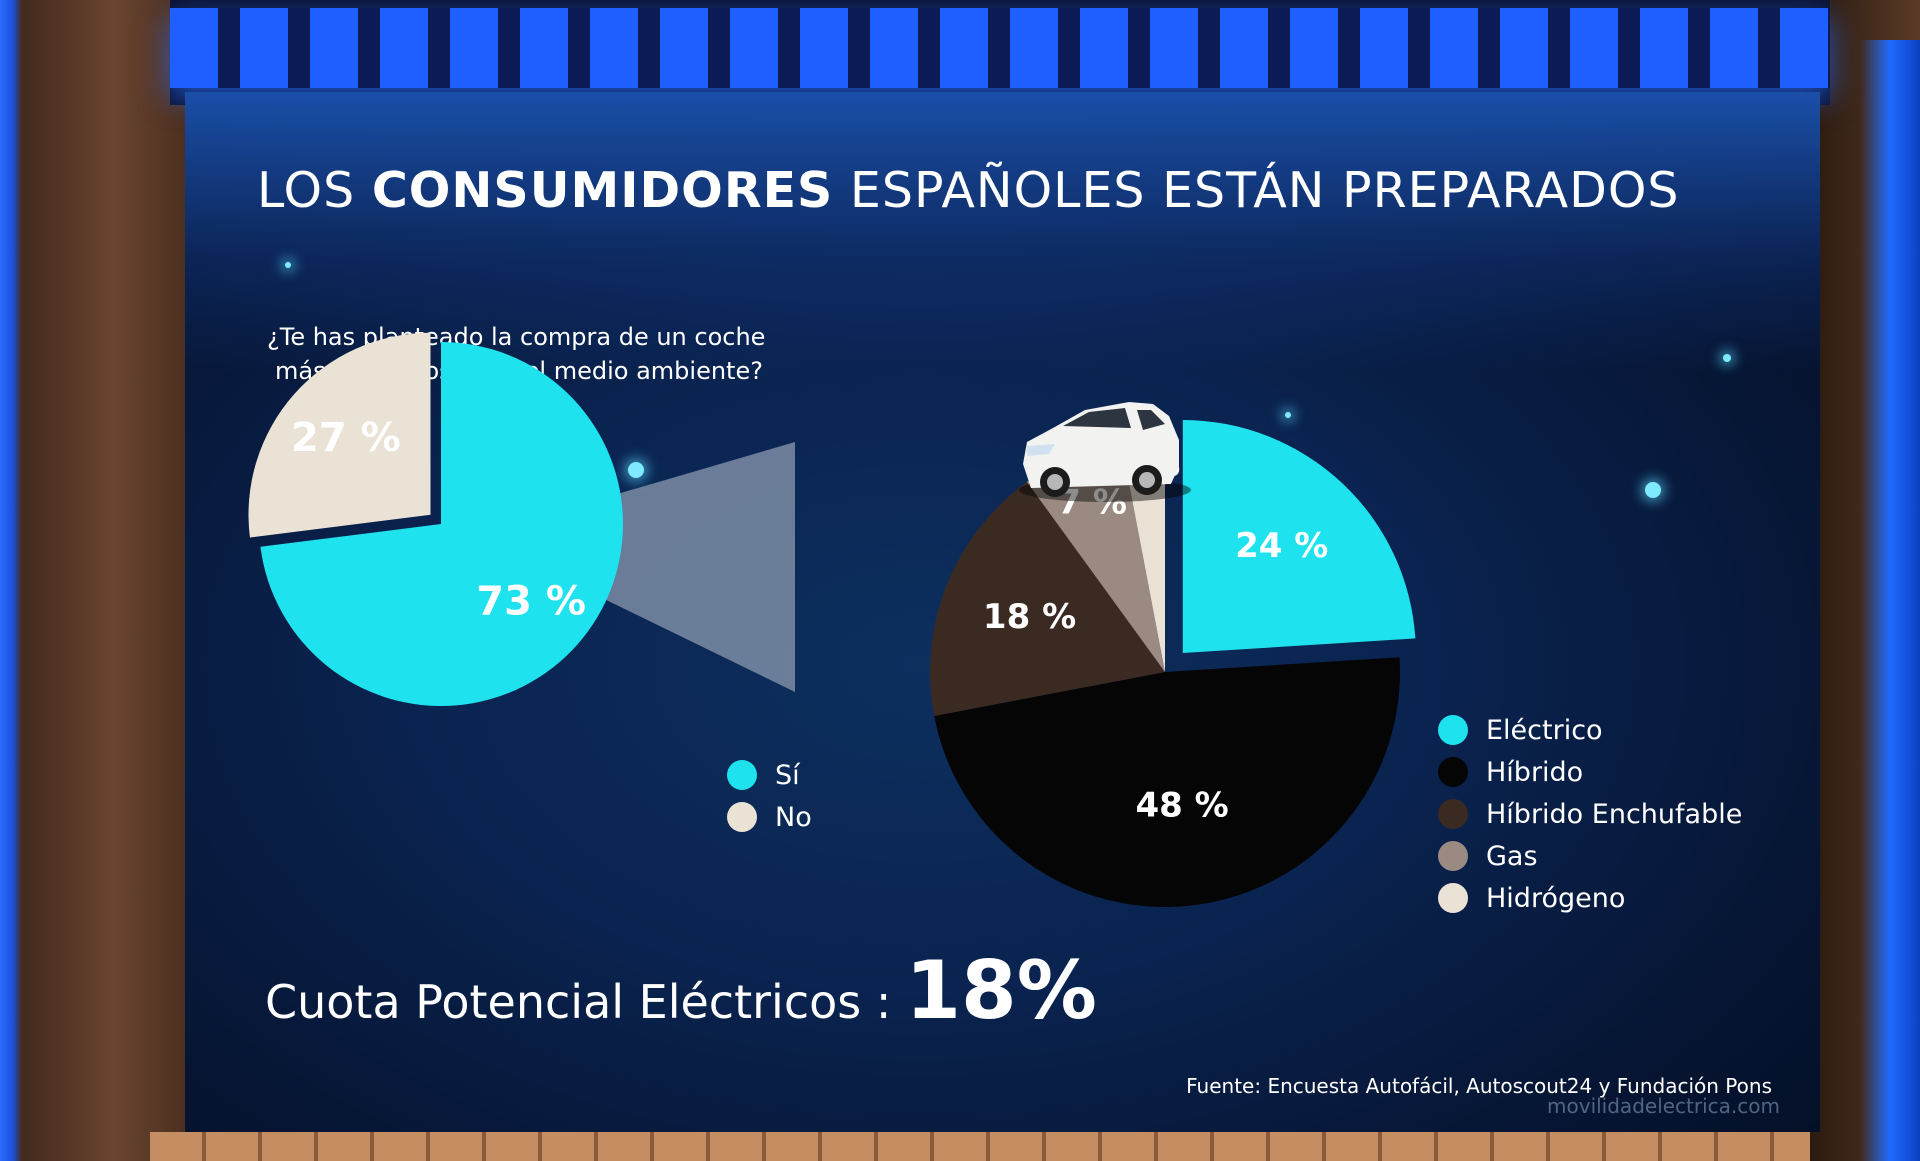 This screenshot has height=1161, width=1920. I want to click on pie-label-hibrido: 48 %, so click(1181, 806).